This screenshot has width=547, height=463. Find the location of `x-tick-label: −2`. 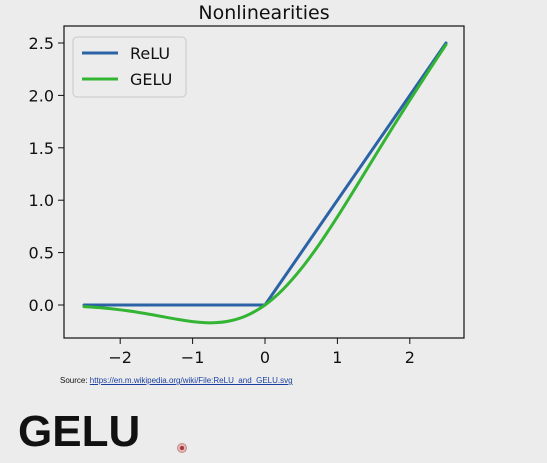

x-tick-label: −2 is located at coordinates (120, 357).